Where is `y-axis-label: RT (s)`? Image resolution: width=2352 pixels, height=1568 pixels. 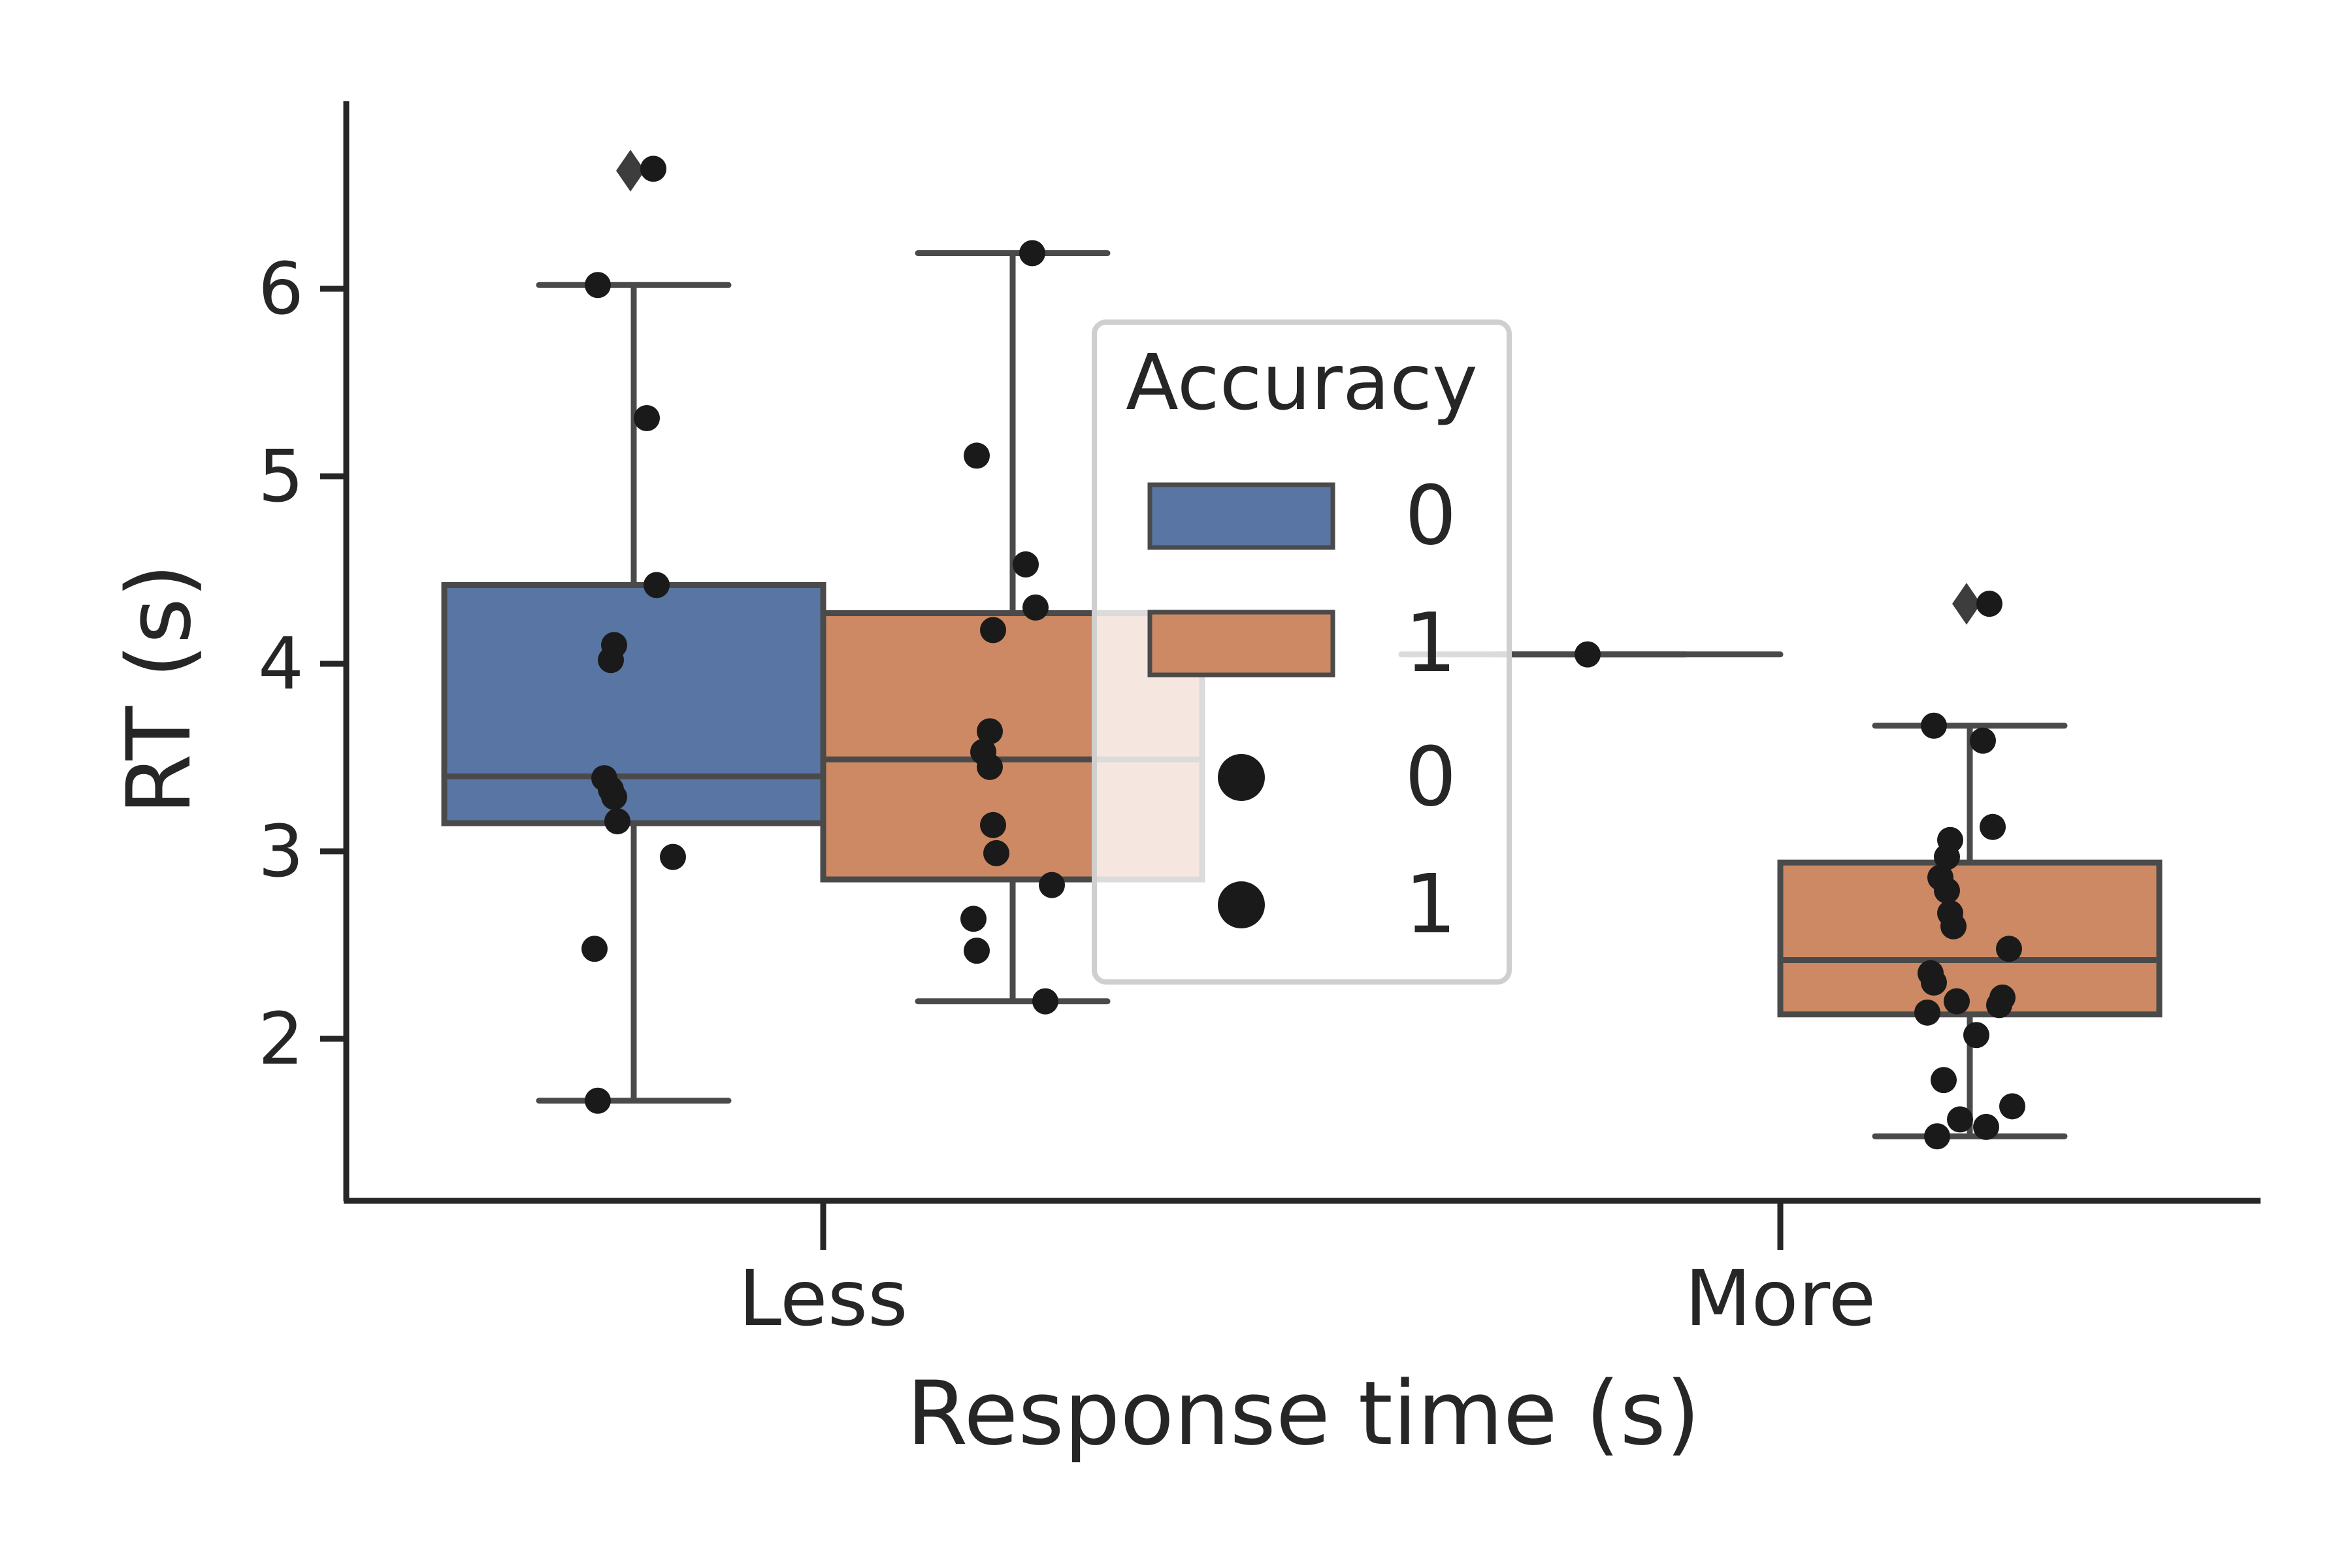
y-axis-label: RT (s) is located at coordinates (159, 689).